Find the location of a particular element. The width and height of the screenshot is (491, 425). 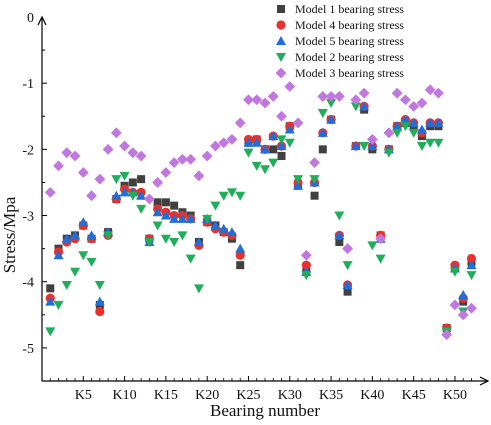

legend-label: Model 4 bearing stress is located at coordinates (349, 25).